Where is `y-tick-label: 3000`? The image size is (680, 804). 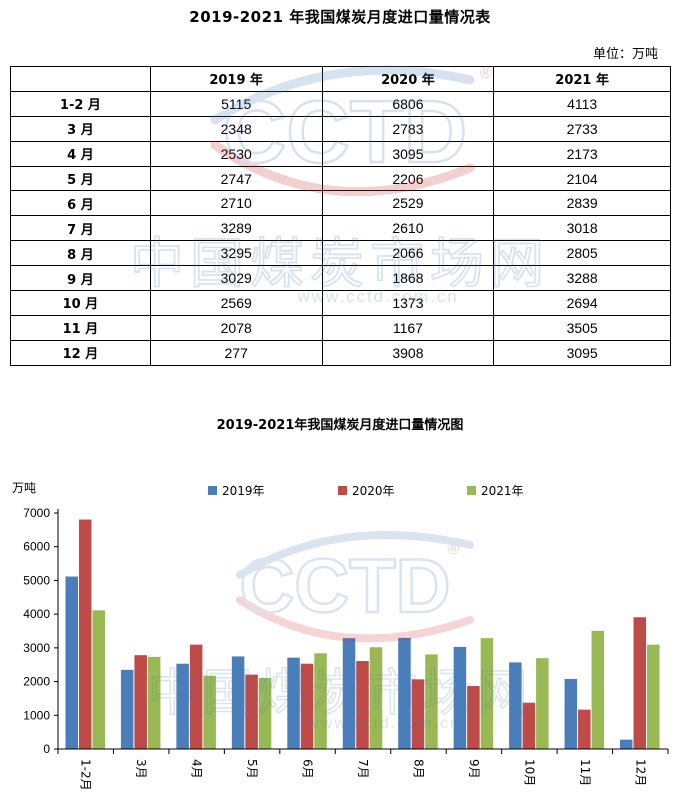
y-tick-label: 3000 is located at coordinates (36, 648).